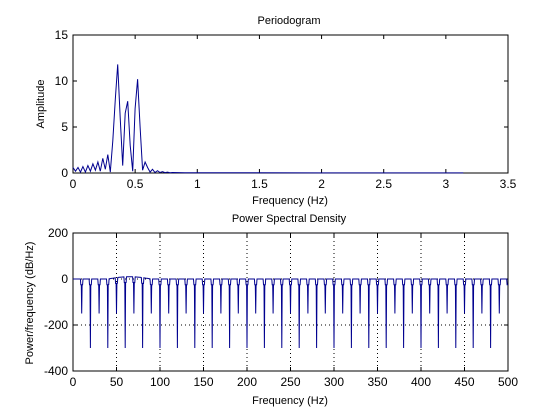 This screenshot has width=560, height=420. Describe the element at coordinates (203, 382) in the screenshot. I see `psd-xtick-label: 150` at that location.